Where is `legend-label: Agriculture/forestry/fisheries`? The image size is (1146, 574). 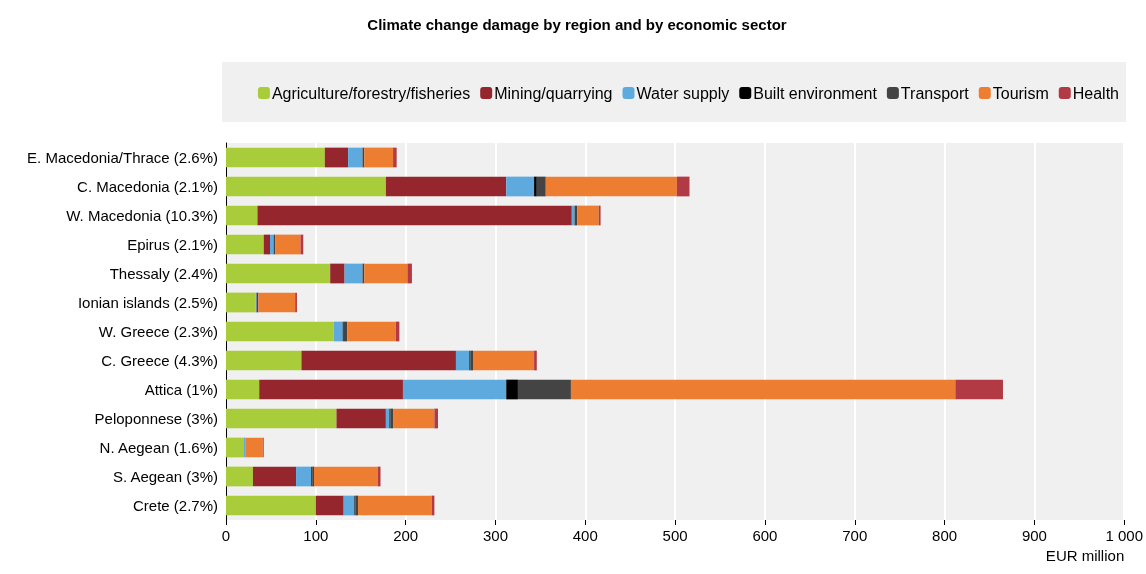
legend-label: Agriculture/forestry/fisheries is located at coordinates (371, 93).